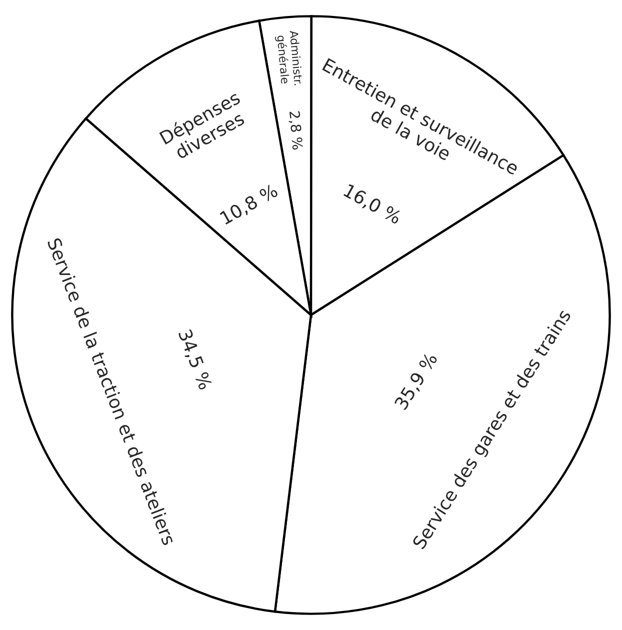  Describe the element at coordinates (296, 130) in the screenshot. I see `data-label: 2,8 %` at that location.